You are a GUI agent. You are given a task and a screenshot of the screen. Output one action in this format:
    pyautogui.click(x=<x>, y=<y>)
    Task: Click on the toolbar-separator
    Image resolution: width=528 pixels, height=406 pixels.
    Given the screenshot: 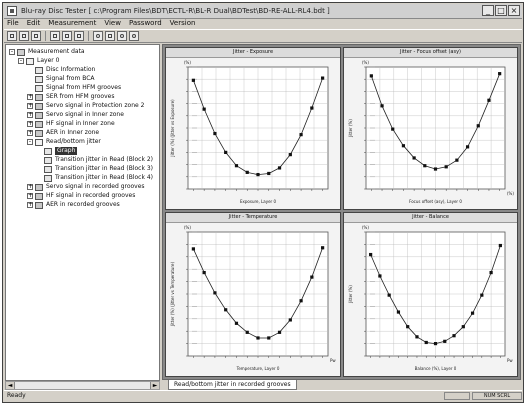 What is the action you would take?
    pyautogui.click(x=45, y=36)
    